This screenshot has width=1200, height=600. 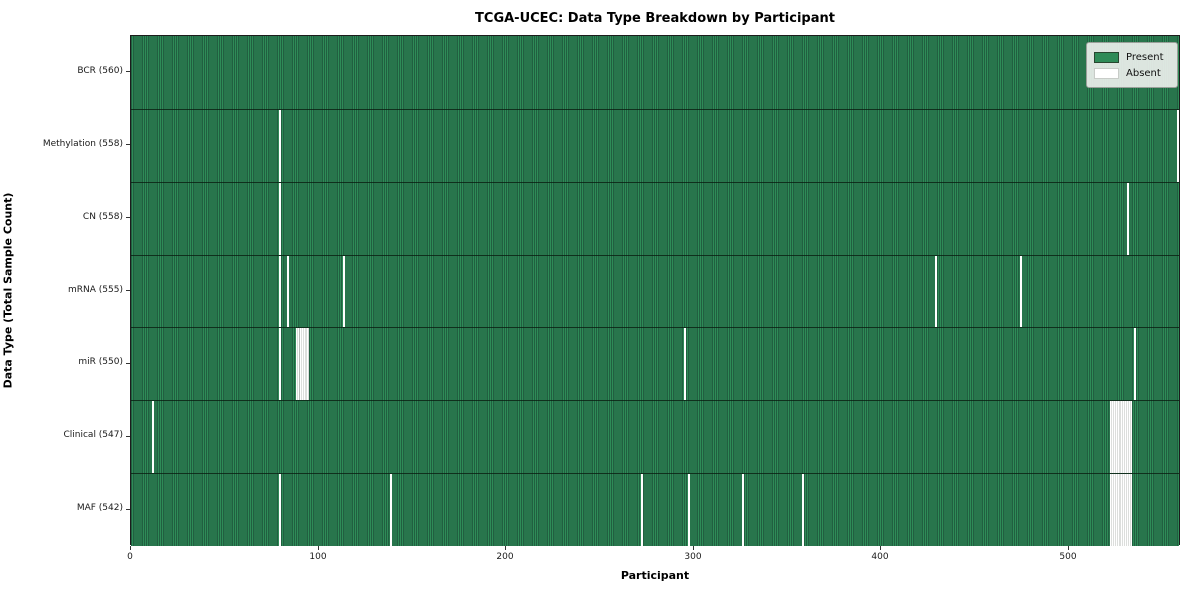 I want to click on heatmap-row-Clinical, so click(x=655, y=436).